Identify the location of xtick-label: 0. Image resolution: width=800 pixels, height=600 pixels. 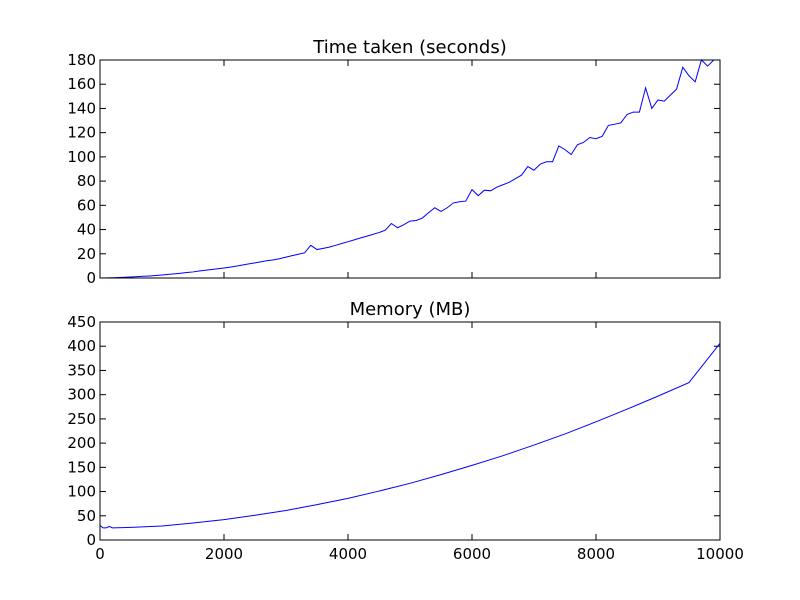
(100, 554).